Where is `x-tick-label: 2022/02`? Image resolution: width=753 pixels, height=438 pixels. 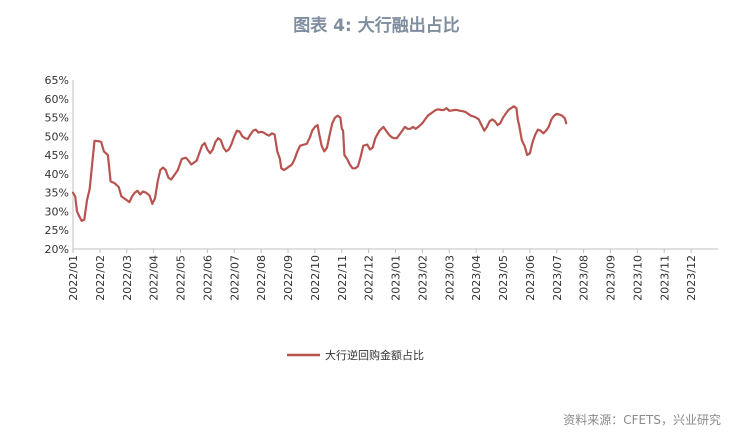
x-tick-label: 2022/02 is located at coordinates (100, 278).